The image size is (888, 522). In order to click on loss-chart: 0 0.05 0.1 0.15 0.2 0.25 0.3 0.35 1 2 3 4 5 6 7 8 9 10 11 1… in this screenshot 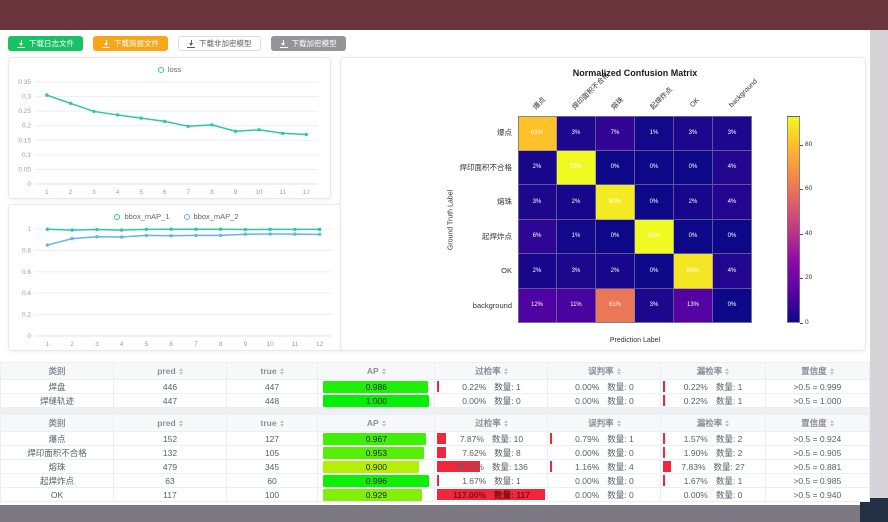, I will do `click(169, 137)`.